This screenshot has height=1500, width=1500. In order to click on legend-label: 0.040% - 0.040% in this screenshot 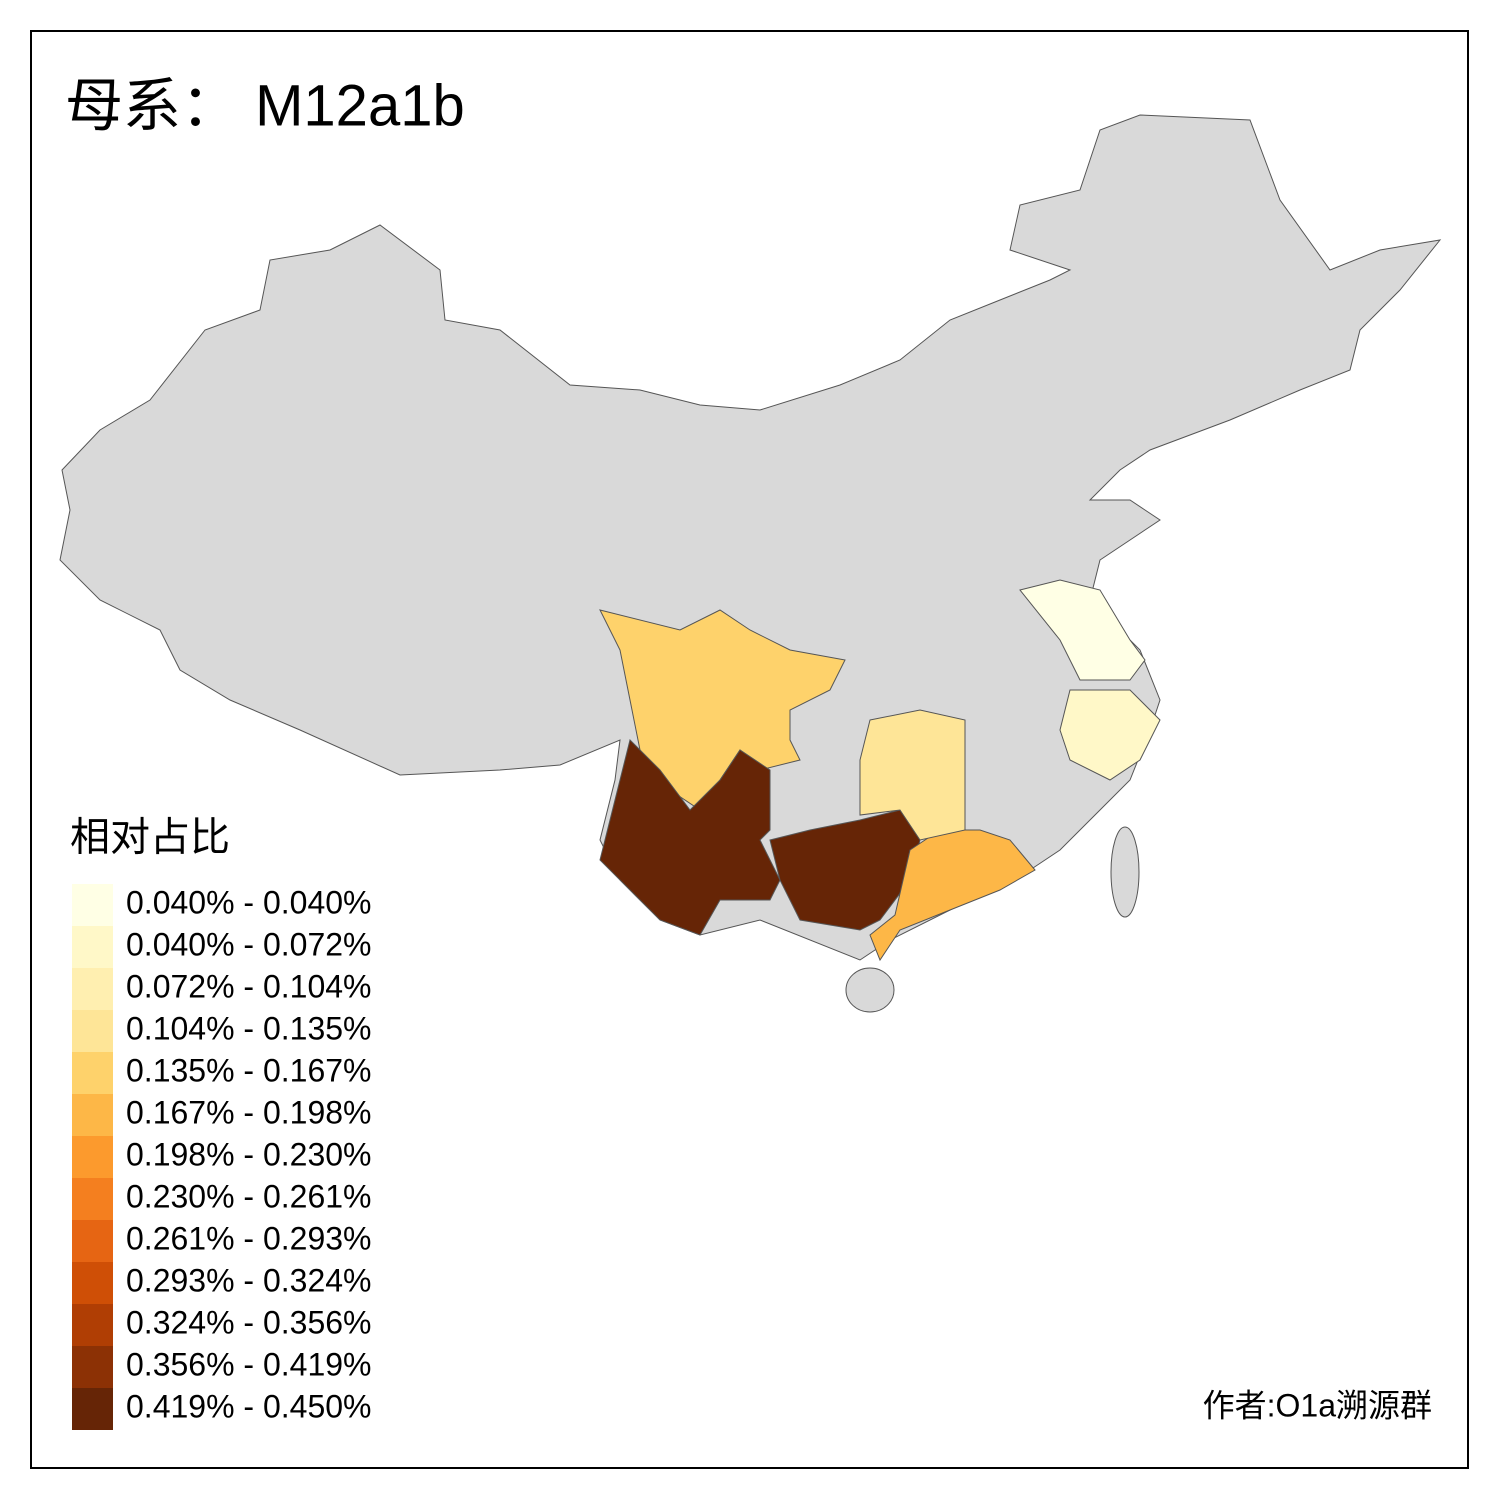, I will do `click(249, 902)`.